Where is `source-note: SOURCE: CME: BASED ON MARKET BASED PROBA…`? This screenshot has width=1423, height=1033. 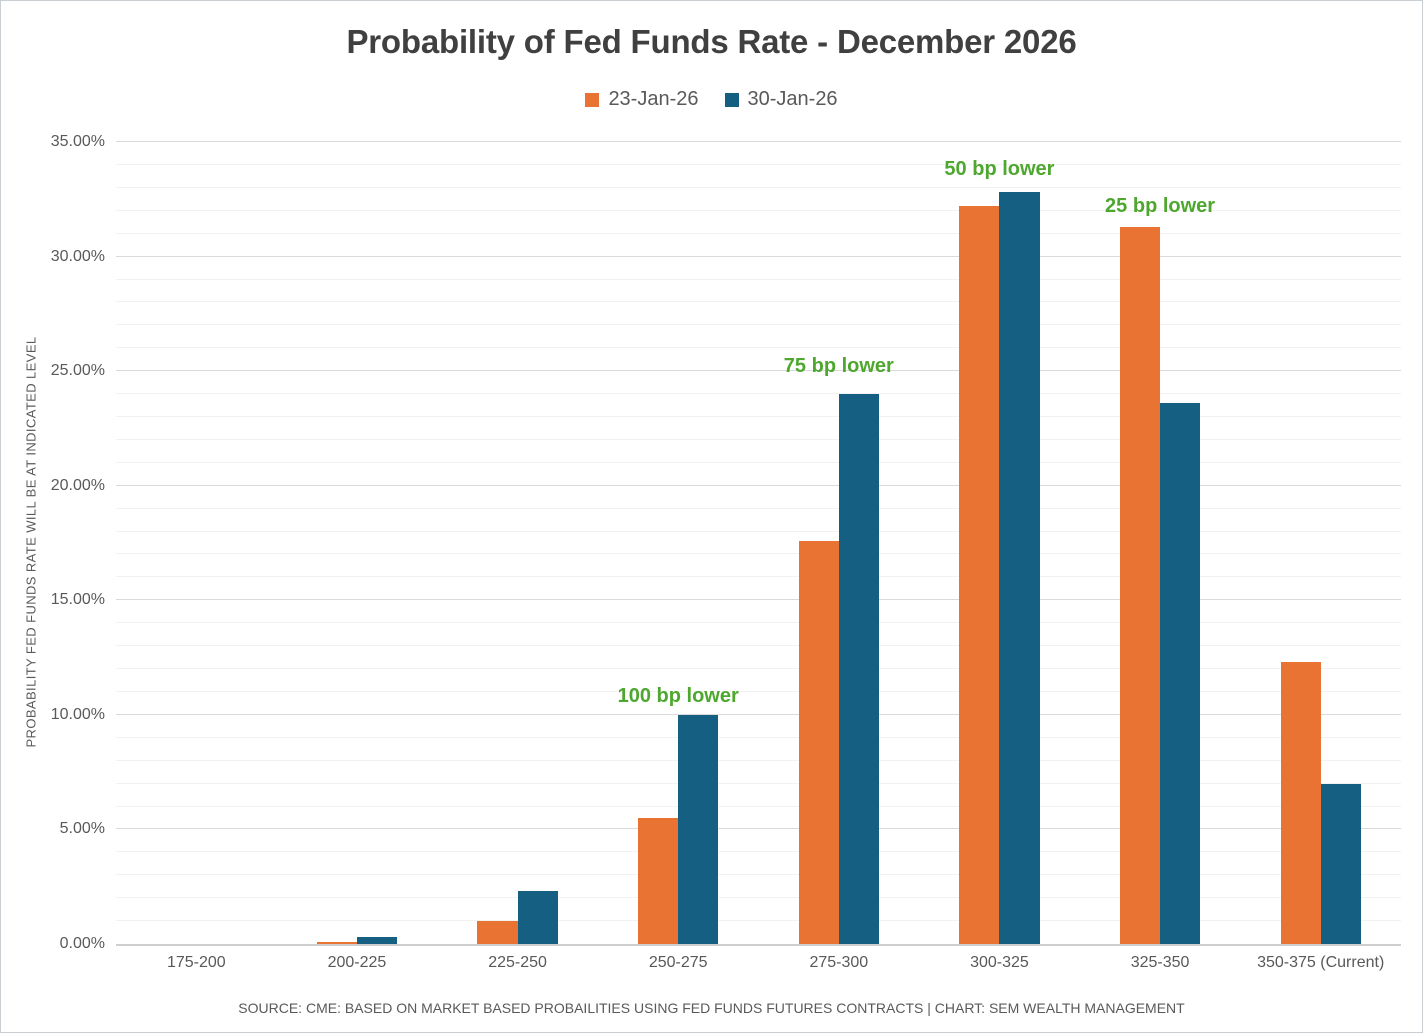 source-note: SOURCE: CME: BASED ON MARKET BASED PROBA… is located at coordinates (711, 1008).